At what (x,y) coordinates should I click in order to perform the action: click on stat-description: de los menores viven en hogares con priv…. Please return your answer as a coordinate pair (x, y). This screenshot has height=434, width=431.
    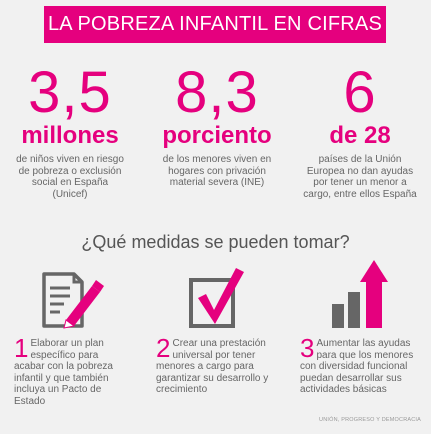
    Looking at the image, I should click on (217, 171).